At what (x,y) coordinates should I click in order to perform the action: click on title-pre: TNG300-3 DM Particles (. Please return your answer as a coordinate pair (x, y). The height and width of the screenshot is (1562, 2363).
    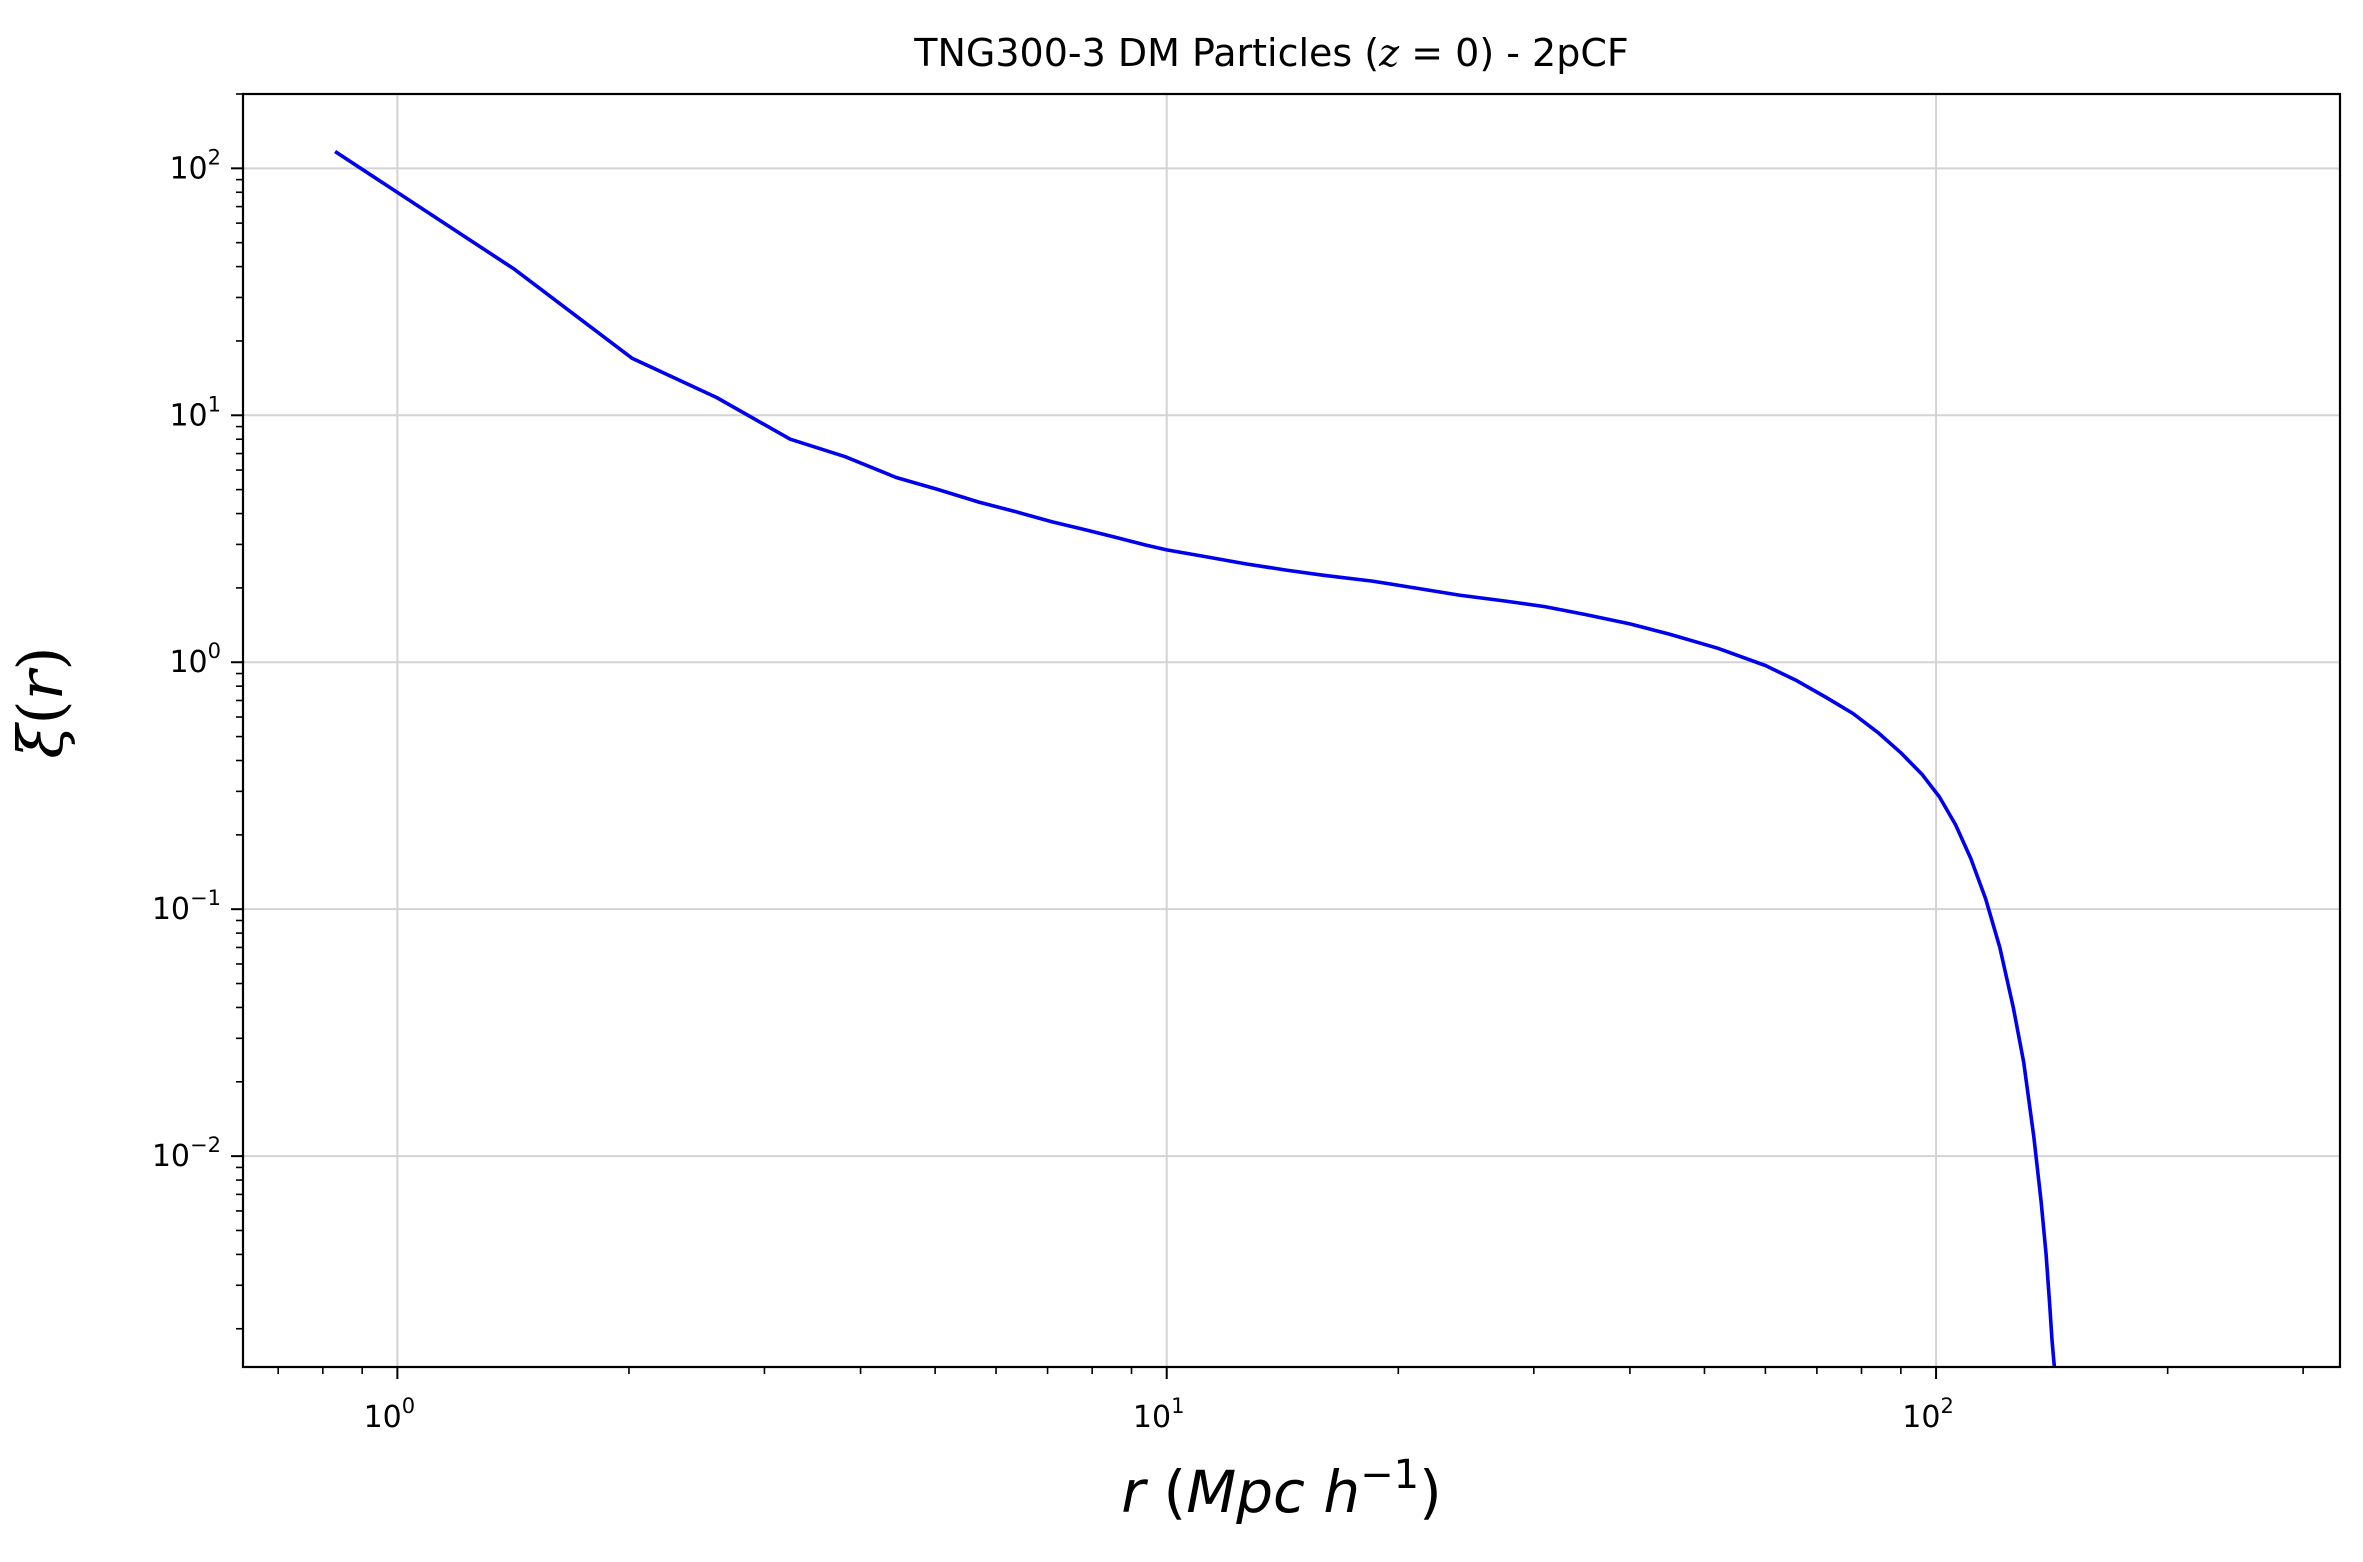
    Looking at the image, I should click on (1146, 53).